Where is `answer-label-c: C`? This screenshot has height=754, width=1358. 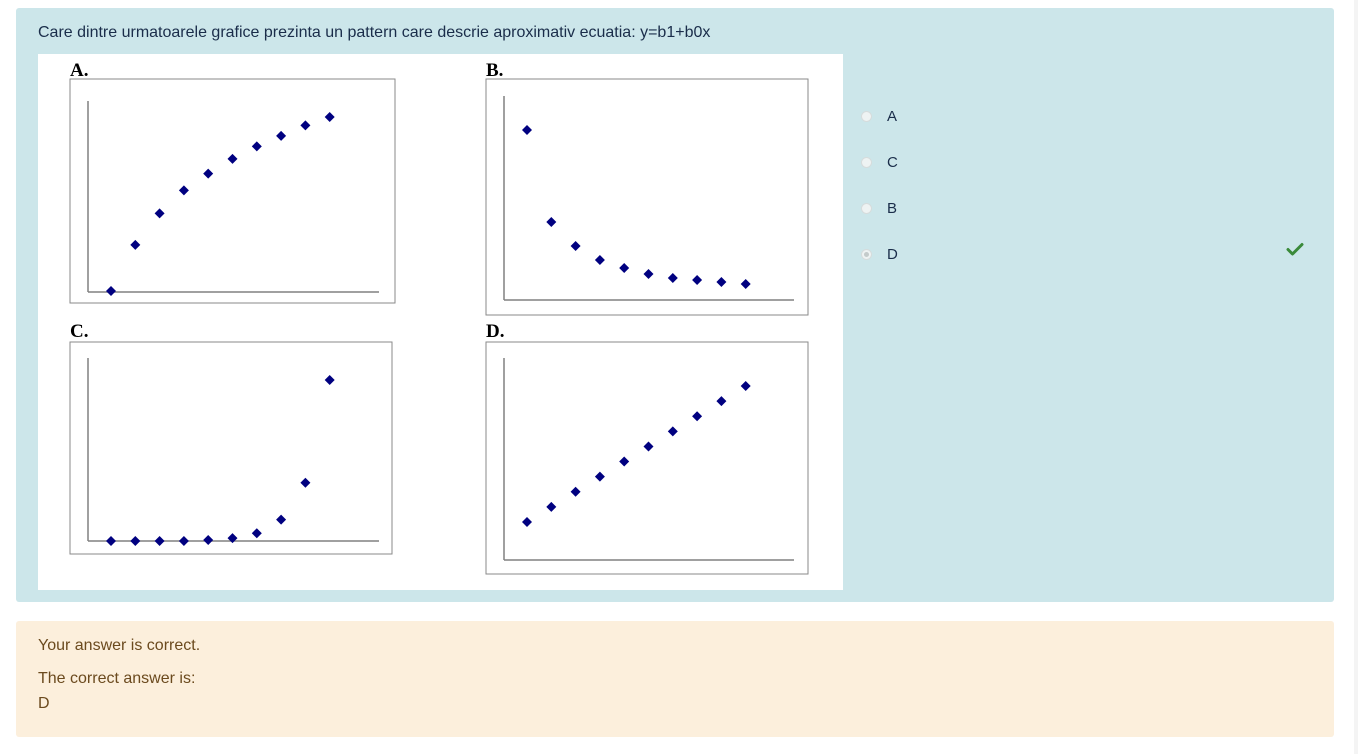
answer-label-c: C is located at coordinates (892, 162).